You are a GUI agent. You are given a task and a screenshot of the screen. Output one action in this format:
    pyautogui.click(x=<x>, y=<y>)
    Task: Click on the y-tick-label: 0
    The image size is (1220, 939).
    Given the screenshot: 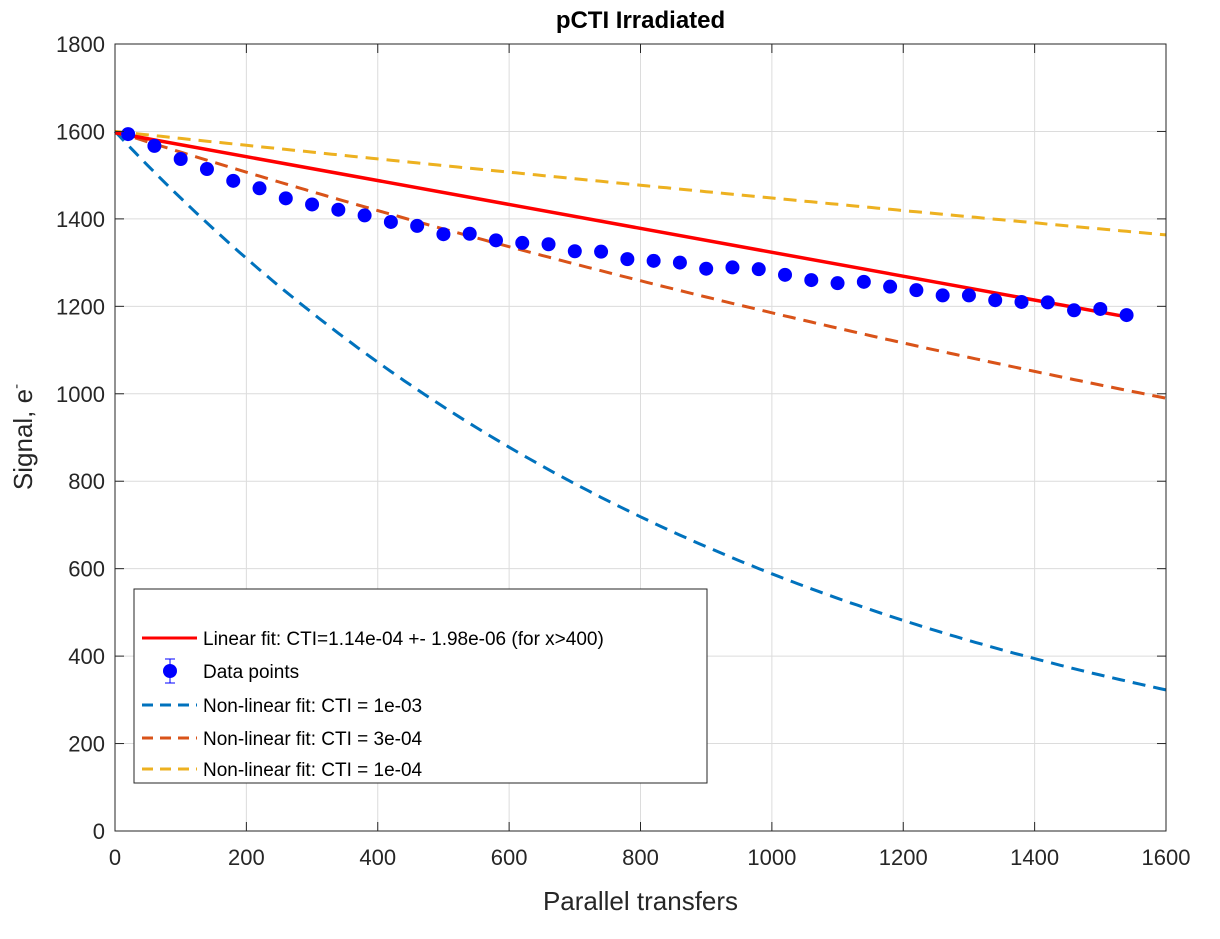 What is the action you would take?
    pyautogui.click(x=99, y=831)
    